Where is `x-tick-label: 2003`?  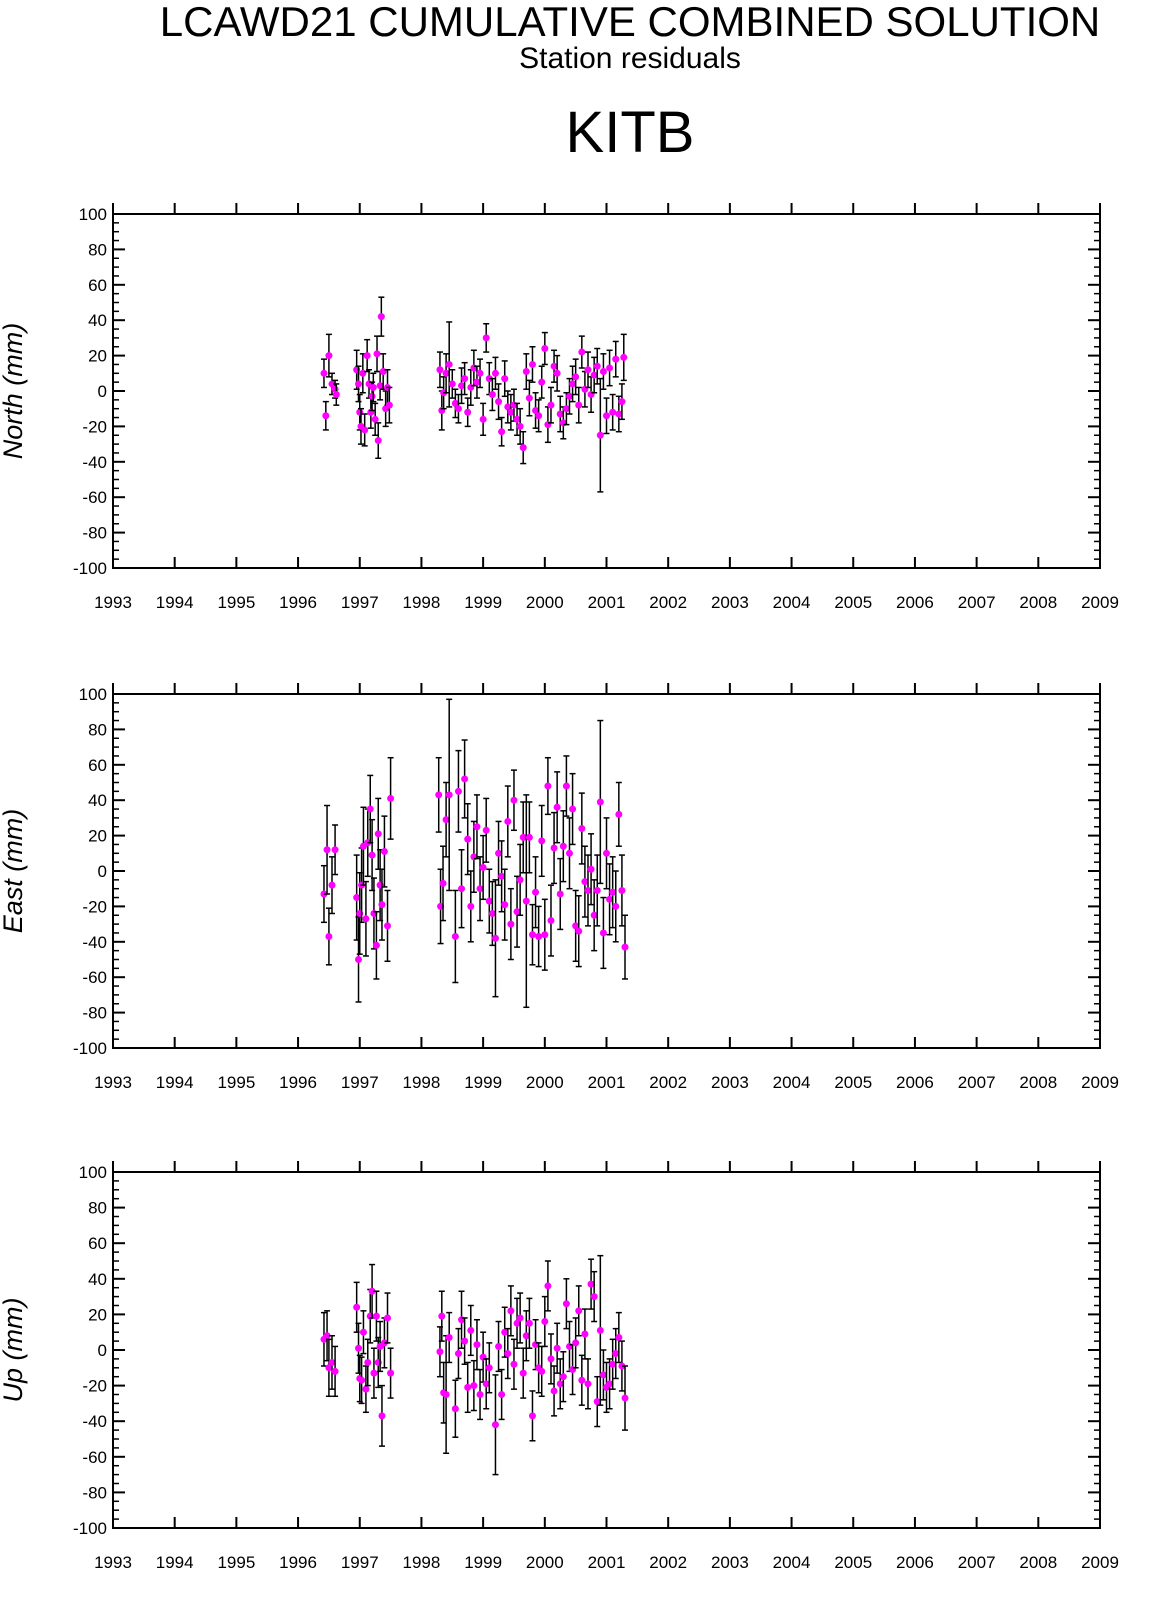 x-tick-label: 2003 is located at coordinates (730, 1082).